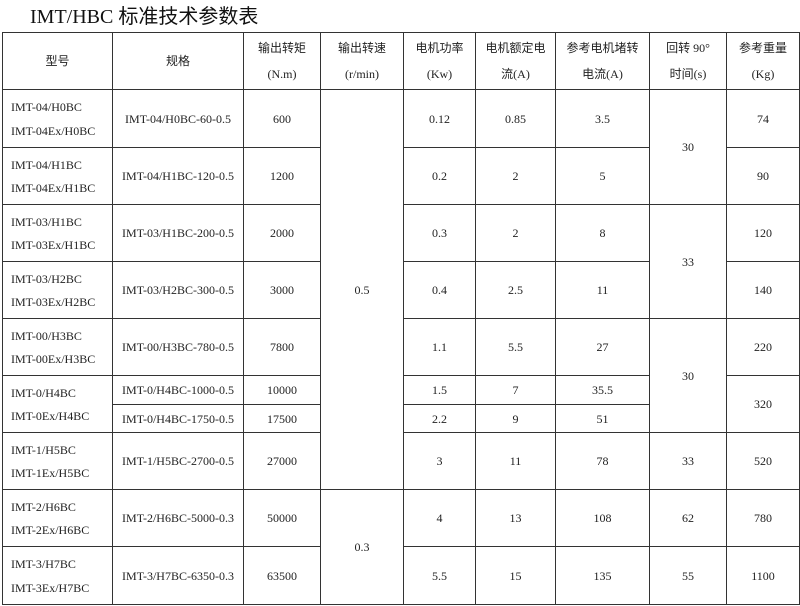  I want to click on model-name: IMT-2/H6BC, so click(43, 506).